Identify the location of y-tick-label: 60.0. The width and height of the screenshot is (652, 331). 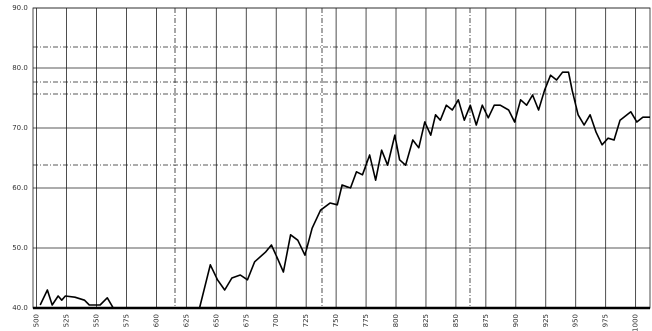
(20, 188).